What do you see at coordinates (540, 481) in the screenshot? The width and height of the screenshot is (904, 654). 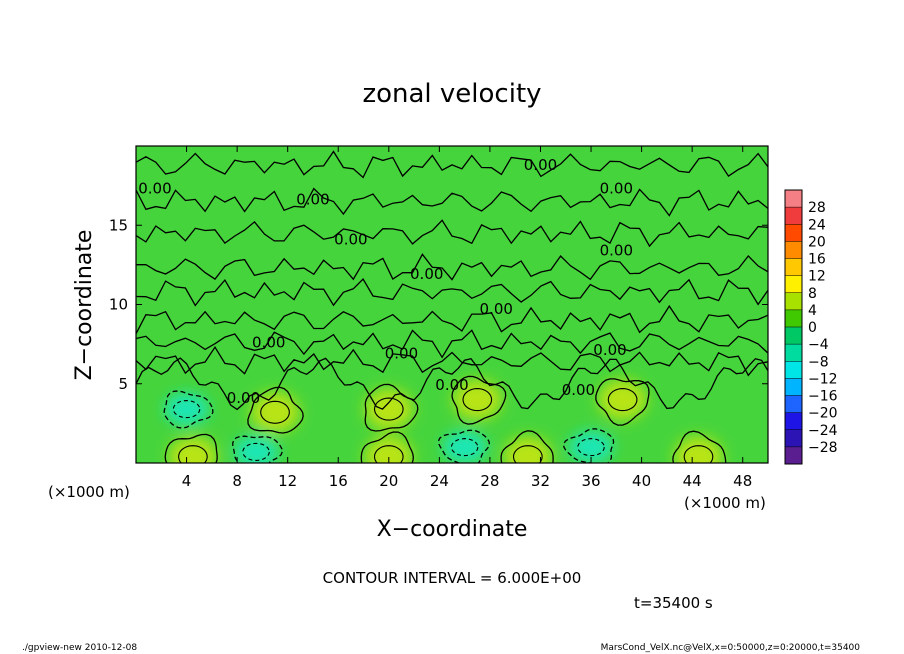 I see `x-tick-label: 32` at bounding box center [540, 481].